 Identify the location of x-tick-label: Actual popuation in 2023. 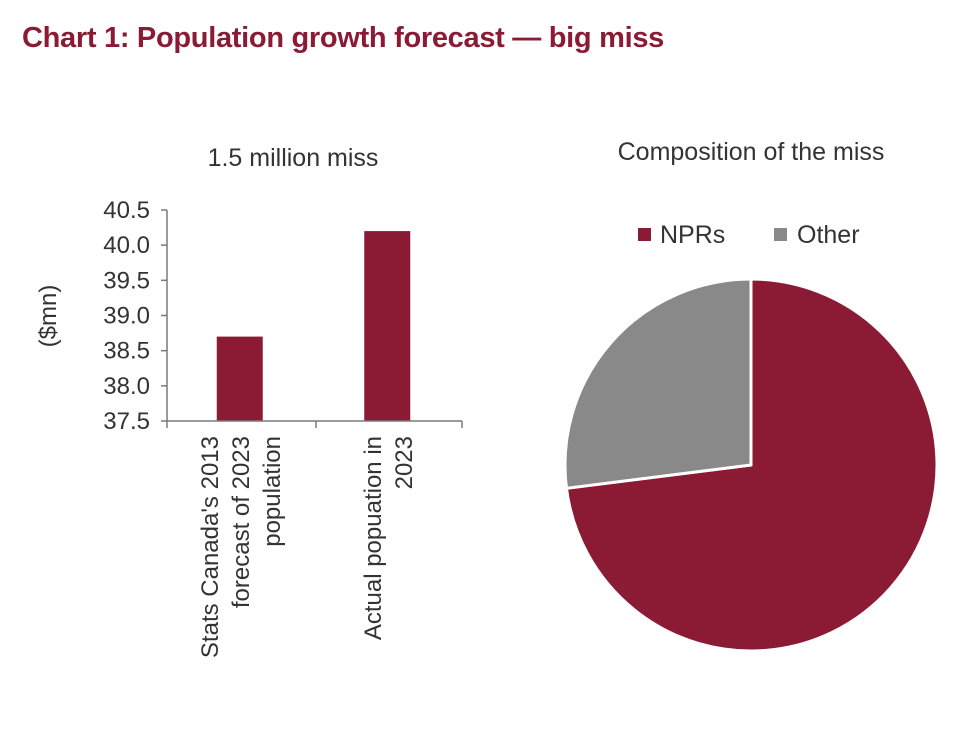
(389, 538).